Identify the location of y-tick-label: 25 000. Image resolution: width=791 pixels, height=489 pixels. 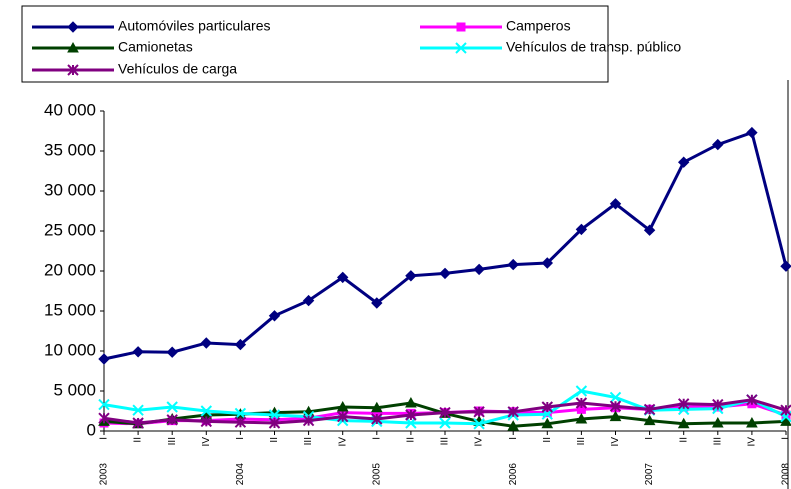
(70, 229).